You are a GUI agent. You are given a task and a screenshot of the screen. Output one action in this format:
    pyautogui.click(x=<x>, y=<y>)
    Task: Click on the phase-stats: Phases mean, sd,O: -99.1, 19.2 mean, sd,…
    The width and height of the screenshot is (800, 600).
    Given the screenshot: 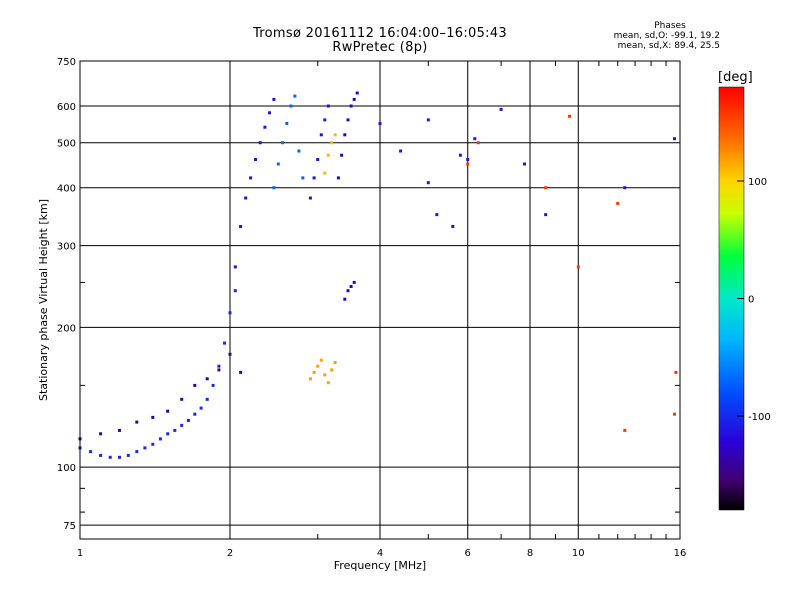 What is the action you would take?
    pyautogui.click(x=640, y=36)
    